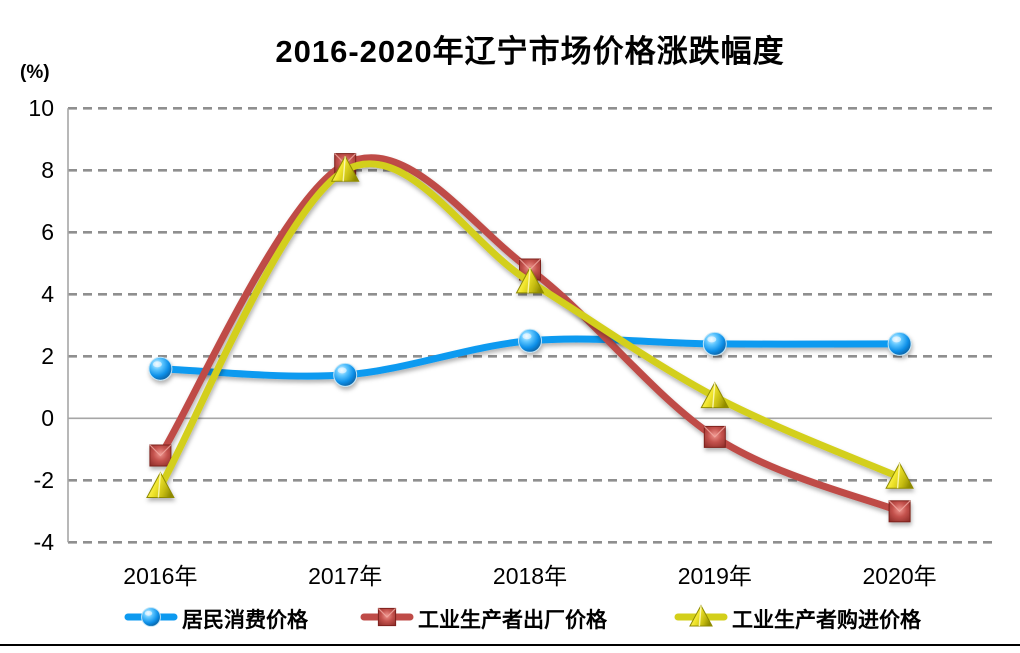 Image resolution: width=1020 pixels, height=653 pixels. I want to click on legend-marker-triangle-icon, so click(701, 619).